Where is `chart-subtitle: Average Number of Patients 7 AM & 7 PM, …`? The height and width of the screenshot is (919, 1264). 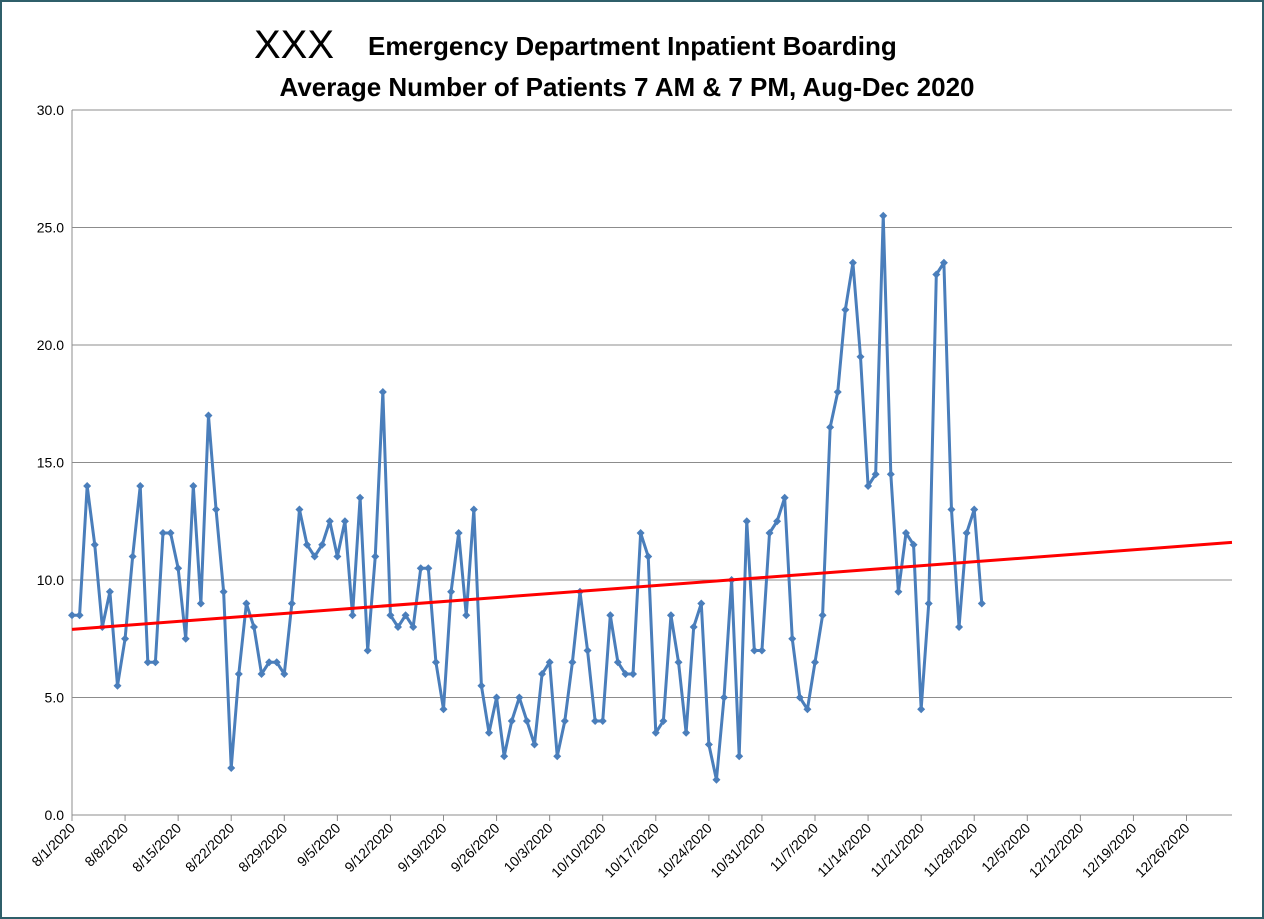 chart-subtitle: Average Number of Patients 7 AM & 7 PM, … is located at coordinates (627, 87).